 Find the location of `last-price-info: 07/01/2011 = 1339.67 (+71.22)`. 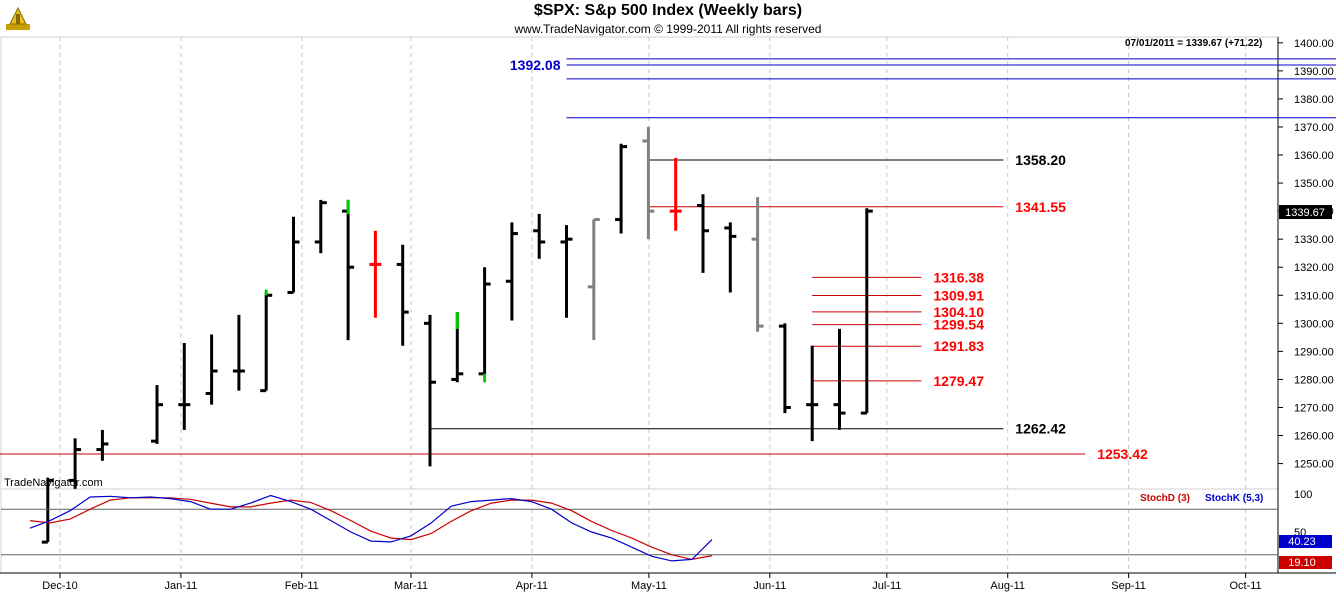

last-price-info: 07/01/2011 = 1339.67 (+71.22) is located at coordinates (1193, 43).